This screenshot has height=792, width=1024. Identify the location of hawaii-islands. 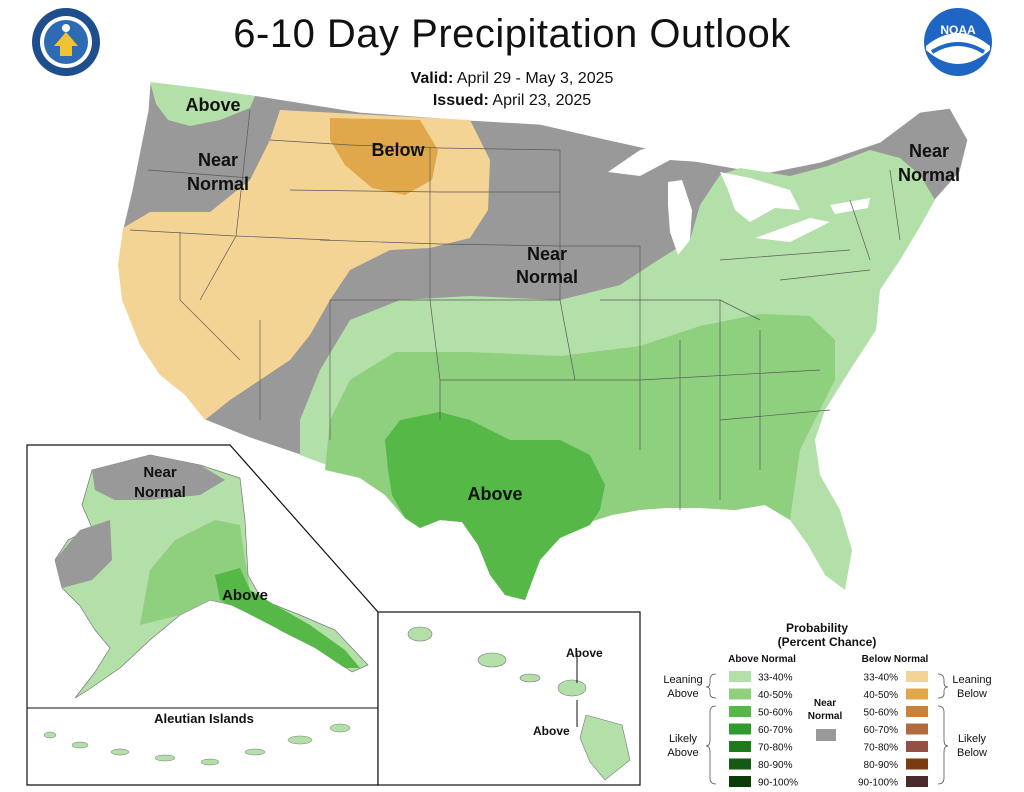
(519, 703).